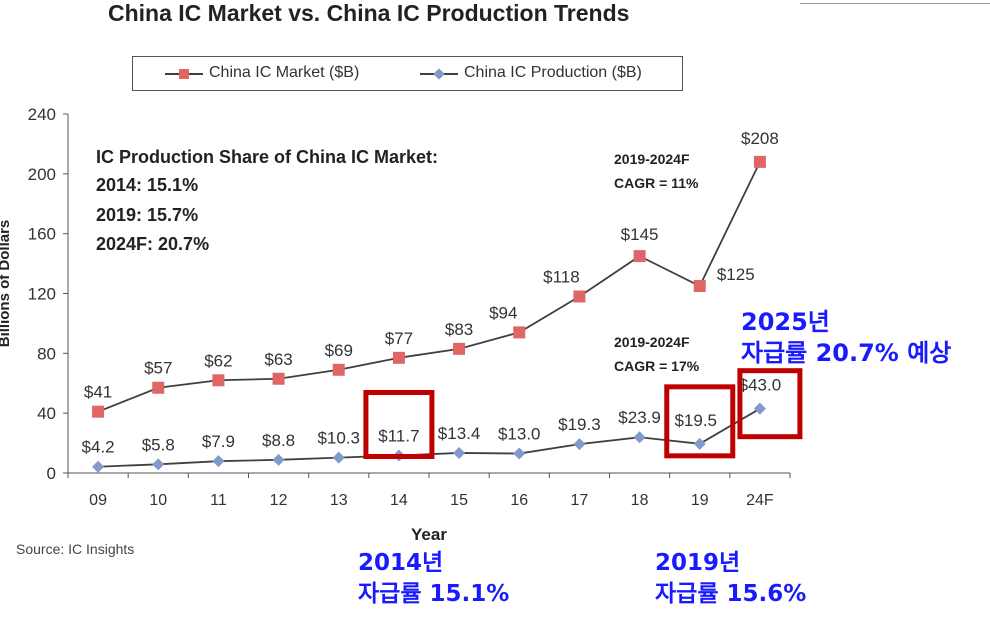 Image resolution: width=990 pixels, height=619 pixels. I want to click on production-data-label: $13.4, so click(459, 433).